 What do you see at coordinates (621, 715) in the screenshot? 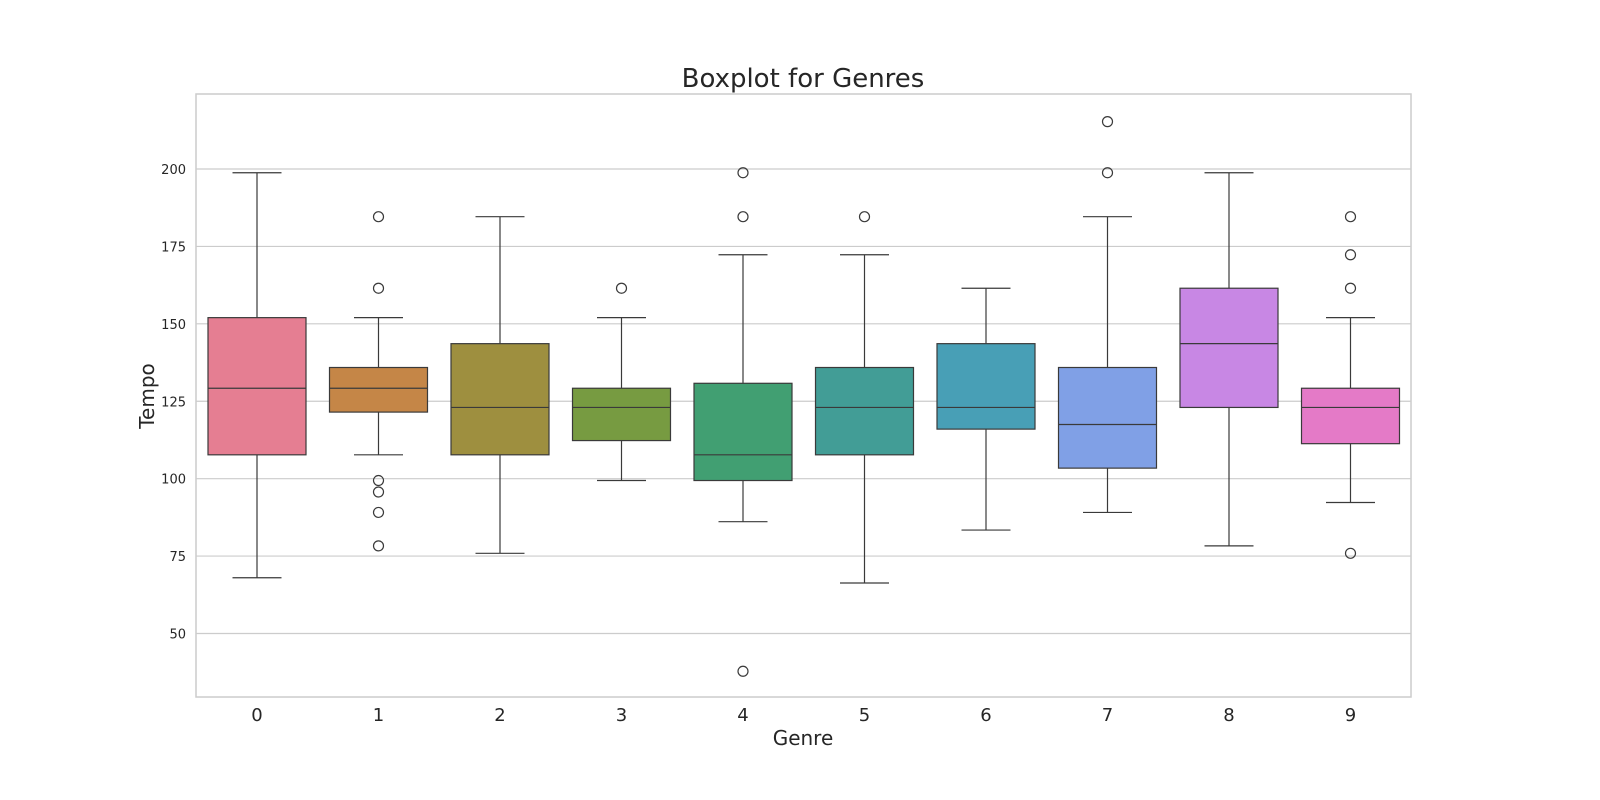
I see `x-tick-label-3: 3` at bounding box center [621, 715].